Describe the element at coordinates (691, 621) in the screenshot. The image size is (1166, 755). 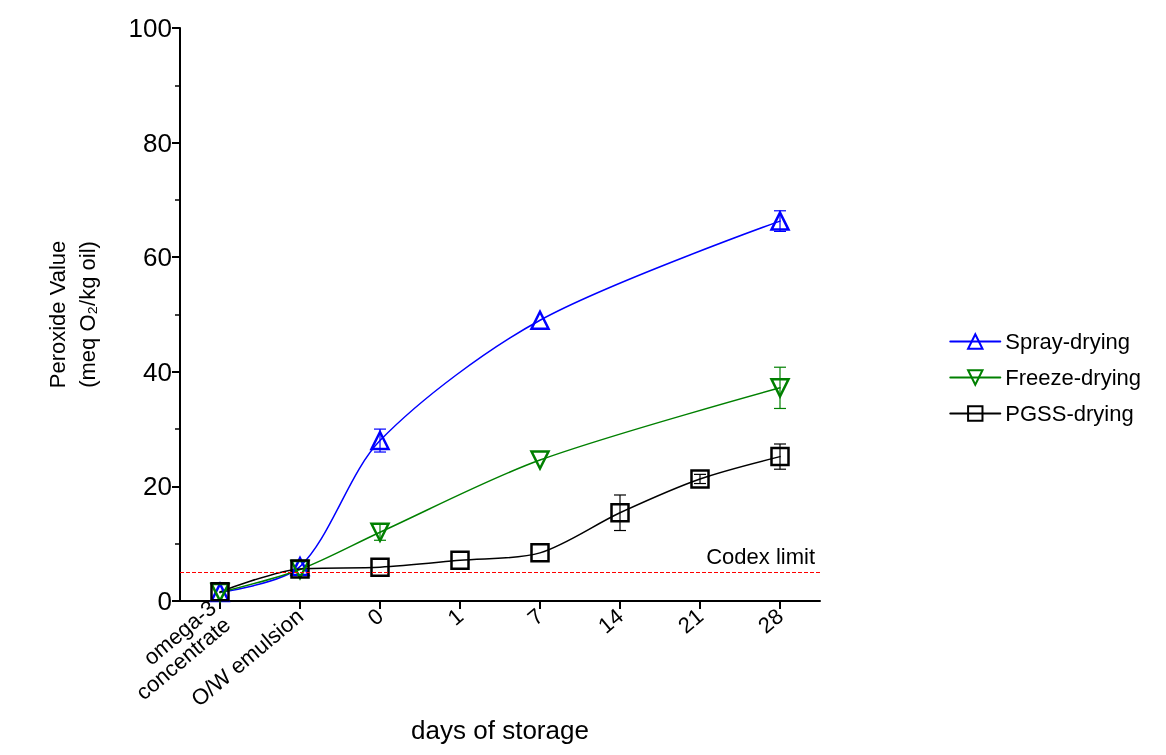
I see `x-tick-label: 21` at that location.